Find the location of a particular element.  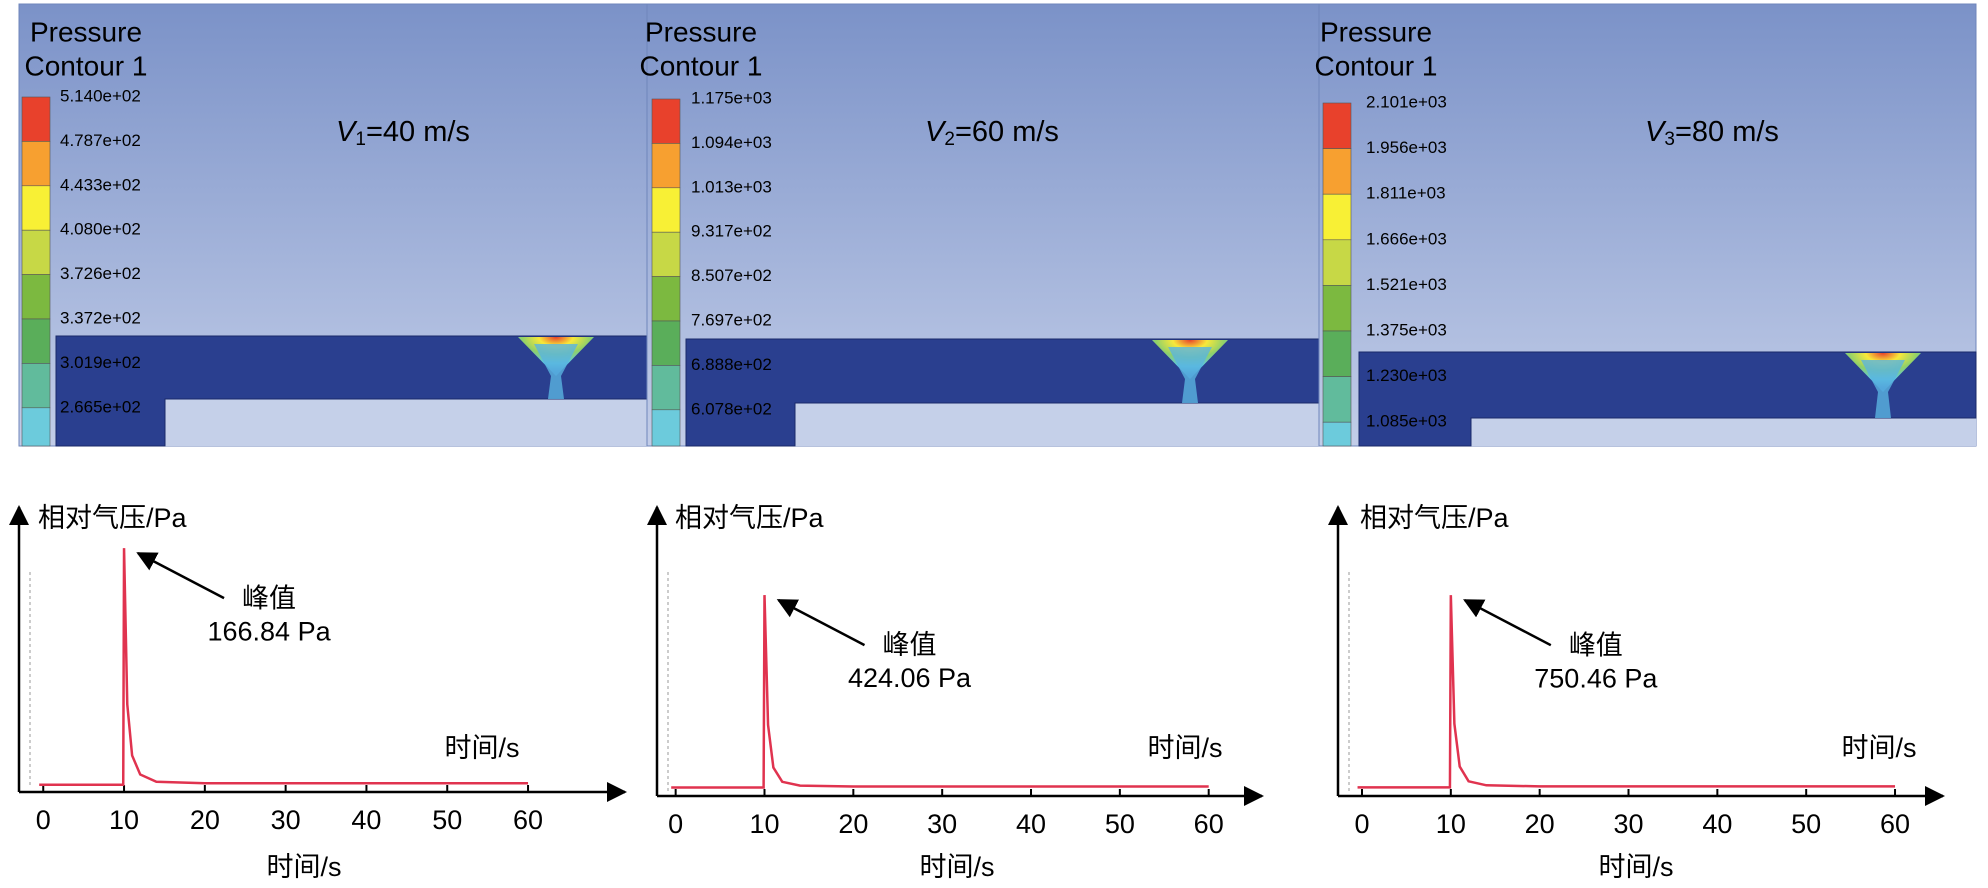

x-tick-label: 20 is located at coordinates (853, 824).